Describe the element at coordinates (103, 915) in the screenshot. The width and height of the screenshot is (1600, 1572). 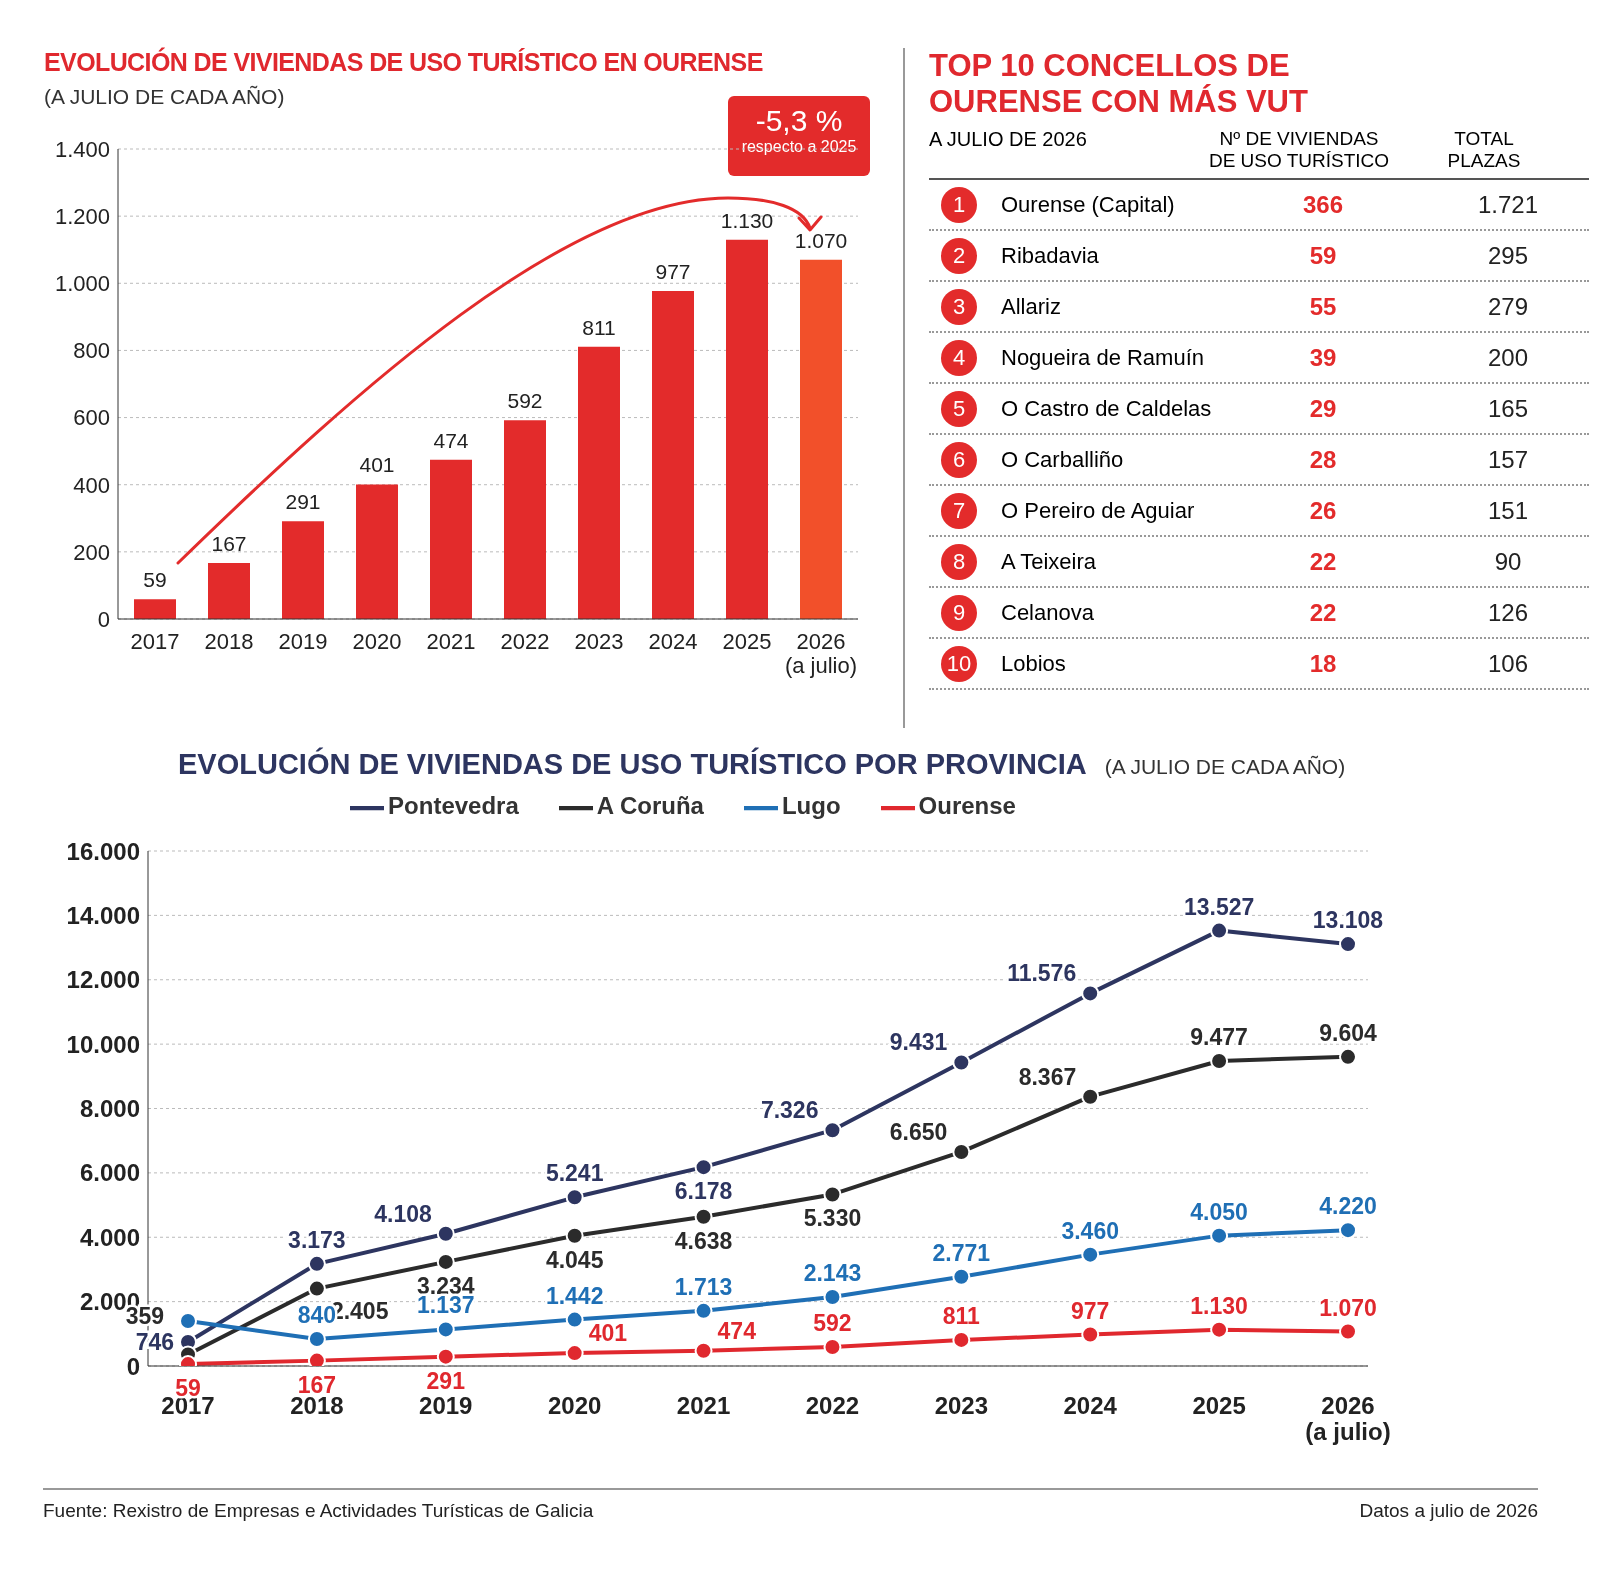
I see `y-tick-label: 14.000` at that location.